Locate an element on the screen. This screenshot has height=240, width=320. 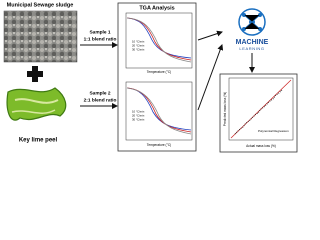
ml-subtitle: LEARNING is located at coordinates (251, 48).